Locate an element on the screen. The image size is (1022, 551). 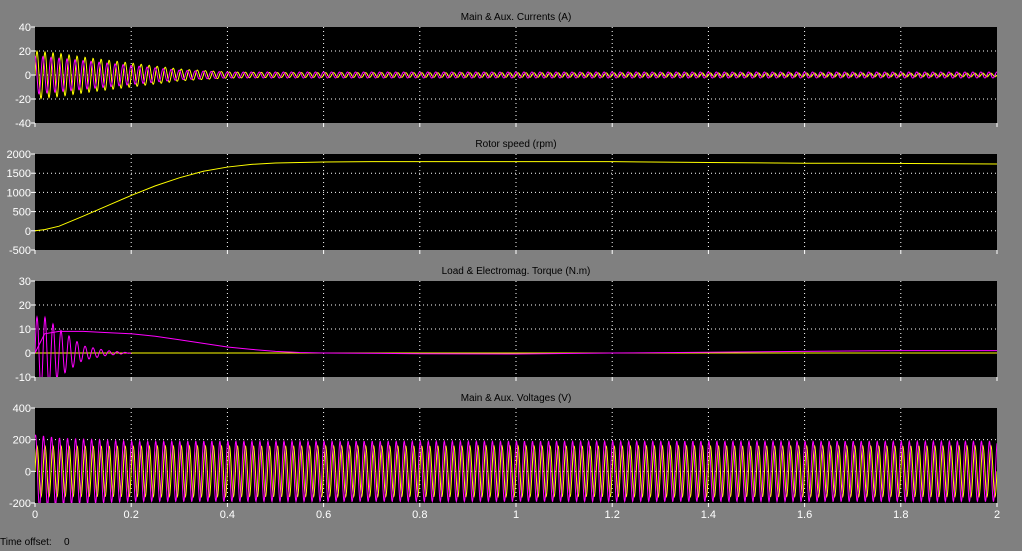
y-tick-label: -40 is located at coordinates (23, 124).